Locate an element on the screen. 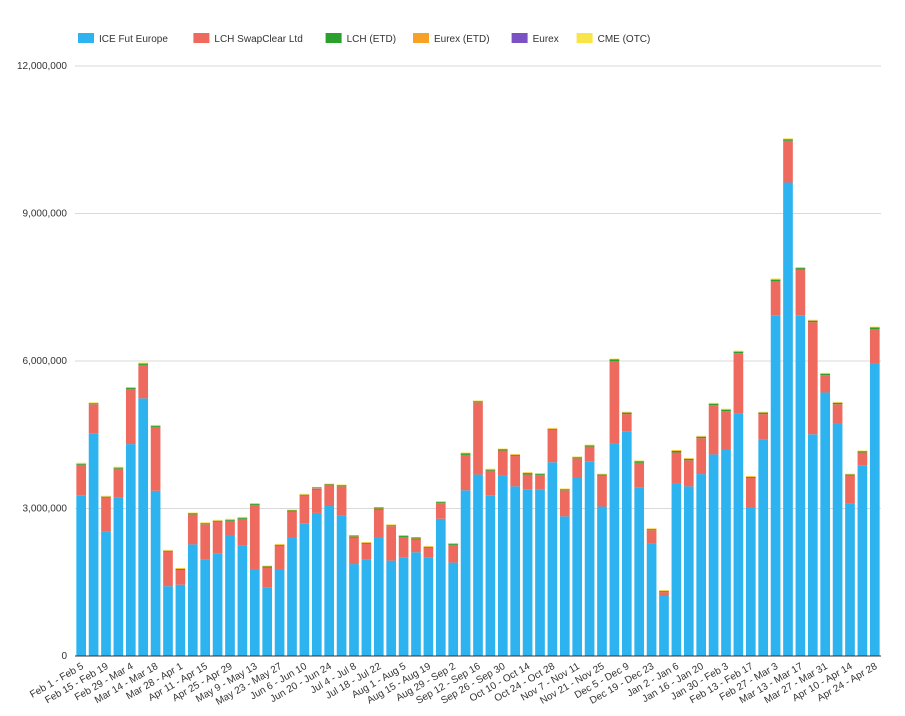 The width and height of the screenshot is (905, 716). legend-label-eurex-etd: Eurex (ETD) is located at coordinates (462, 39).